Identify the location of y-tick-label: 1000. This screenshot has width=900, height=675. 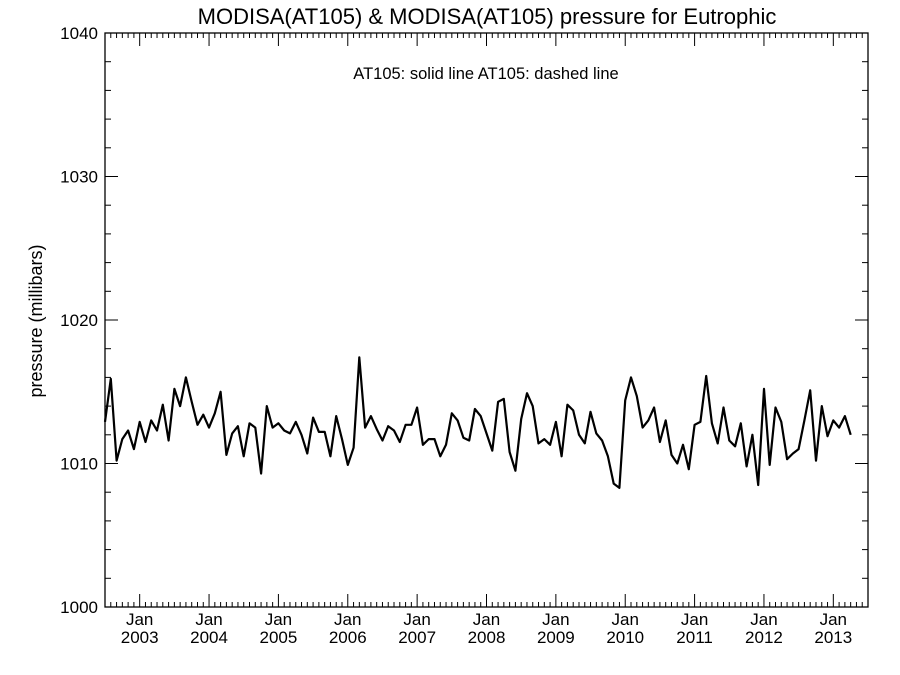
(79, 607).